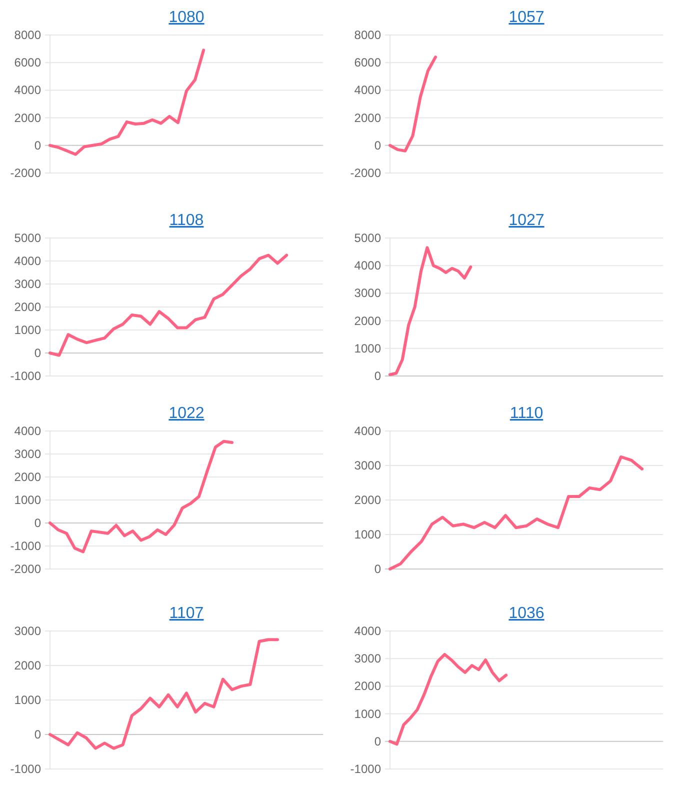  Describe the element at coordinates (527, 413) in the screenshot. I see `chart-title: 1110` at that location.